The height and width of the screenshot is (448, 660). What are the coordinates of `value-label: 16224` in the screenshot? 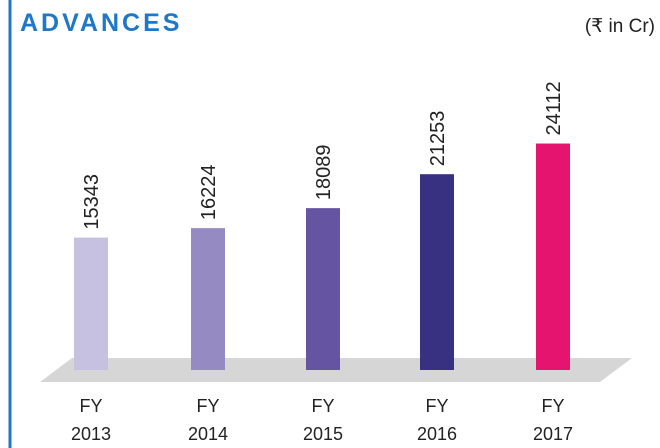 It's located at (209, 193).